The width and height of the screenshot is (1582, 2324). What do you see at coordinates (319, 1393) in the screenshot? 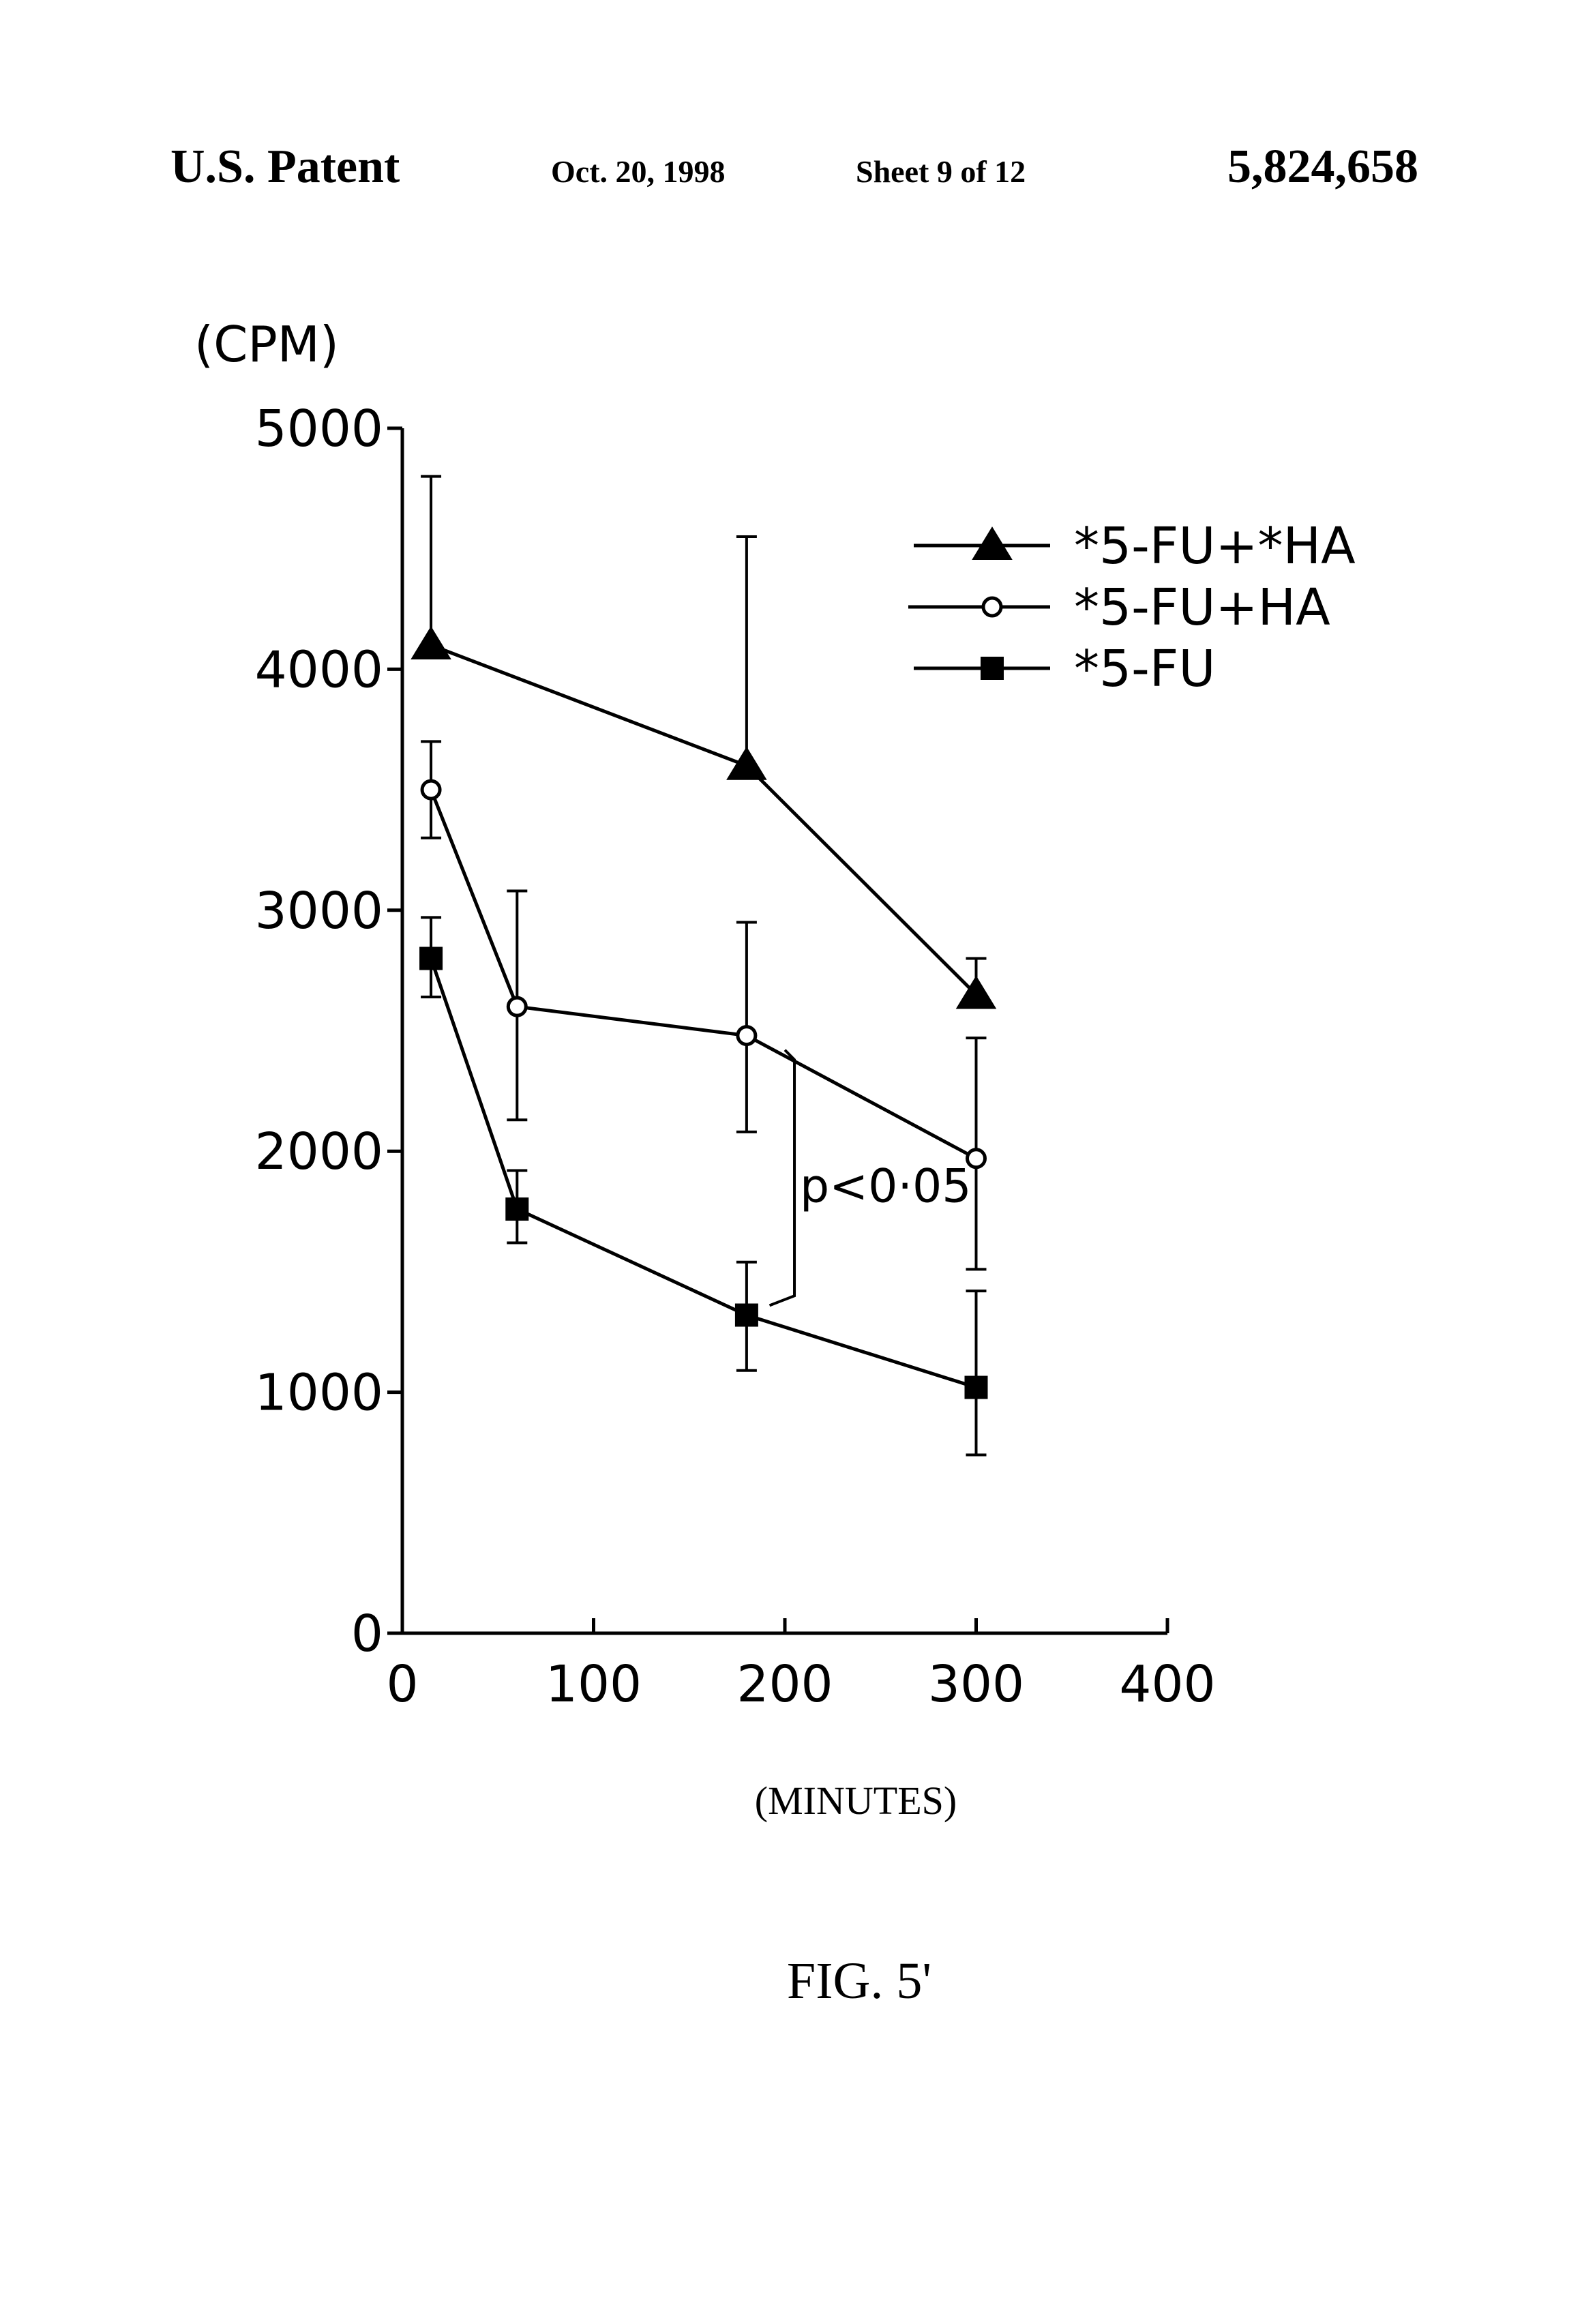
I see `y-tick-label: 1000` at bounding box center [319, 1393].